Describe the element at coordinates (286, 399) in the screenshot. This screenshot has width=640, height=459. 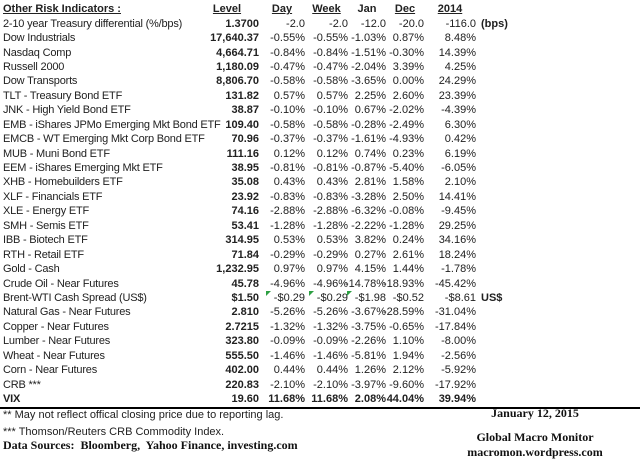
I see `cell-day: 11.68%` at that location.